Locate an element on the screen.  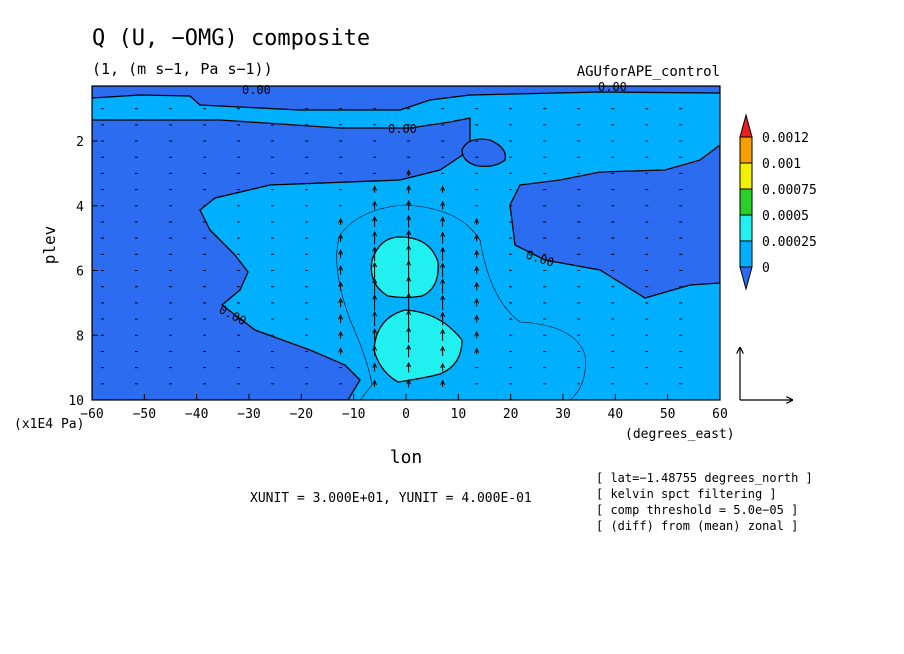
y-tick-label: 4 is located at coordinates (80, 207).